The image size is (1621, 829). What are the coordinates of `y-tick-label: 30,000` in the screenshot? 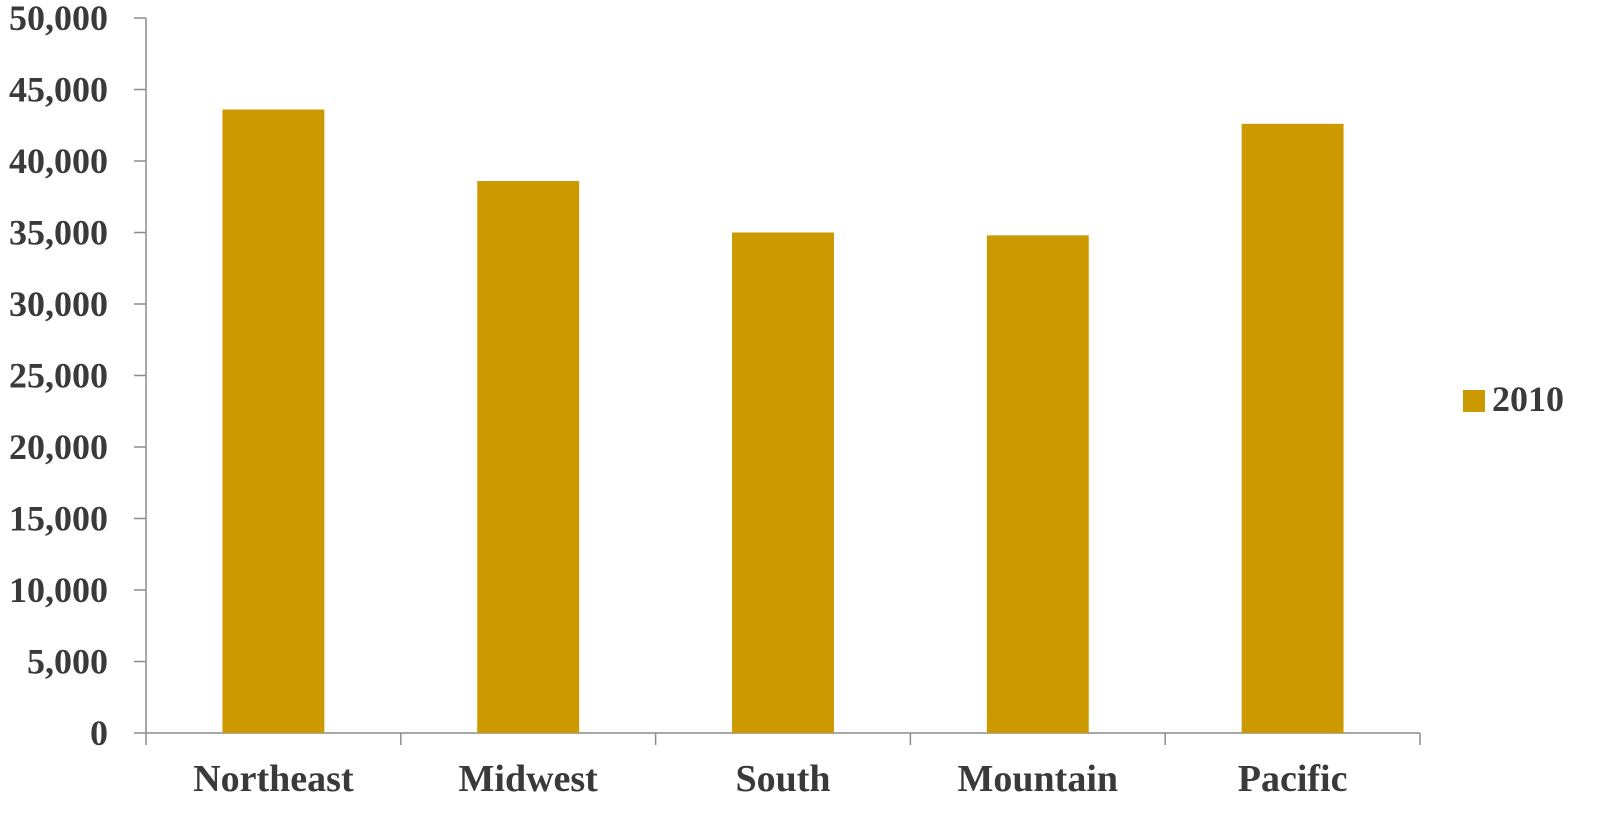 It's located at (58, 304).